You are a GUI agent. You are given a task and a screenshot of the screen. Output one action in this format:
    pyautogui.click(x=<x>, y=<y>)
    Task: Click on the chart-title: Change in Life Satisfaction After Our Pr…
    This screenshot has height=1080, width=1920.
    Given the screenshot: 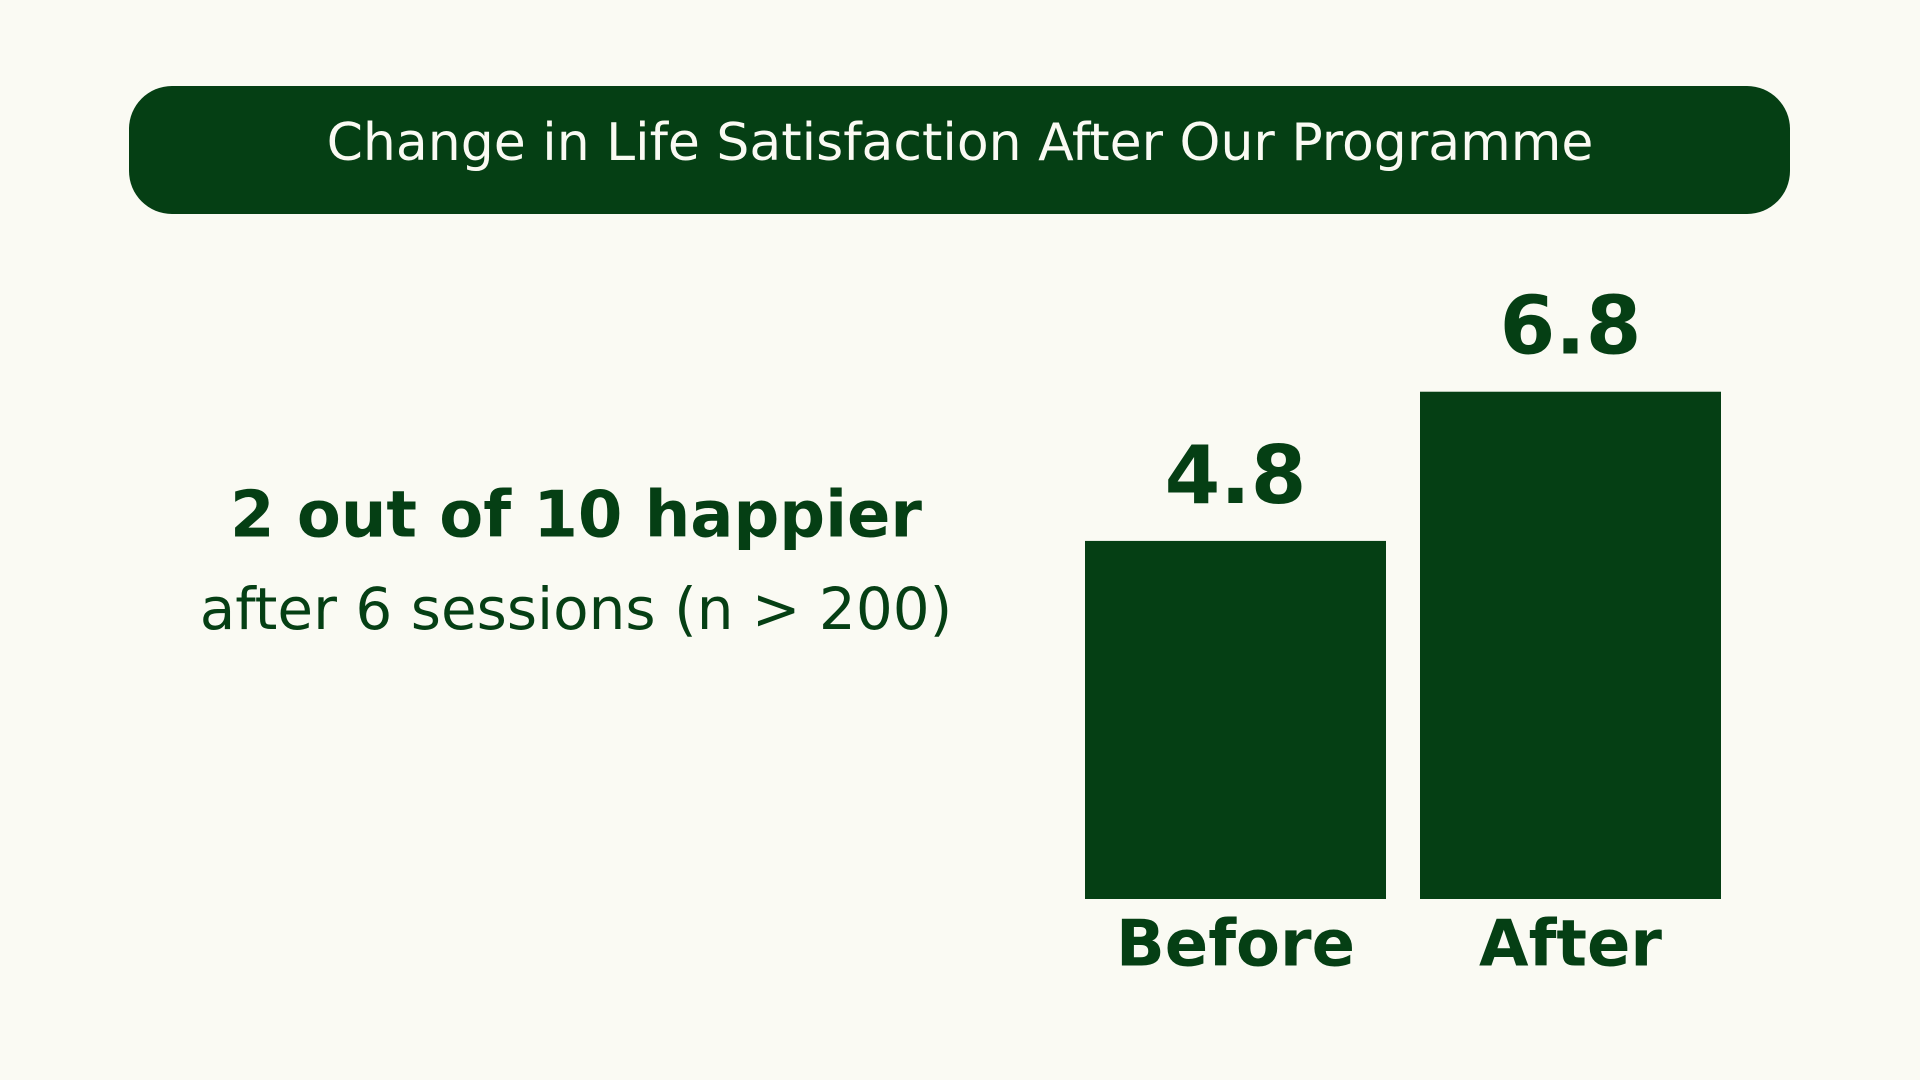 What is the action you would take?
    pyautogui.click(x=960, y=143)
    